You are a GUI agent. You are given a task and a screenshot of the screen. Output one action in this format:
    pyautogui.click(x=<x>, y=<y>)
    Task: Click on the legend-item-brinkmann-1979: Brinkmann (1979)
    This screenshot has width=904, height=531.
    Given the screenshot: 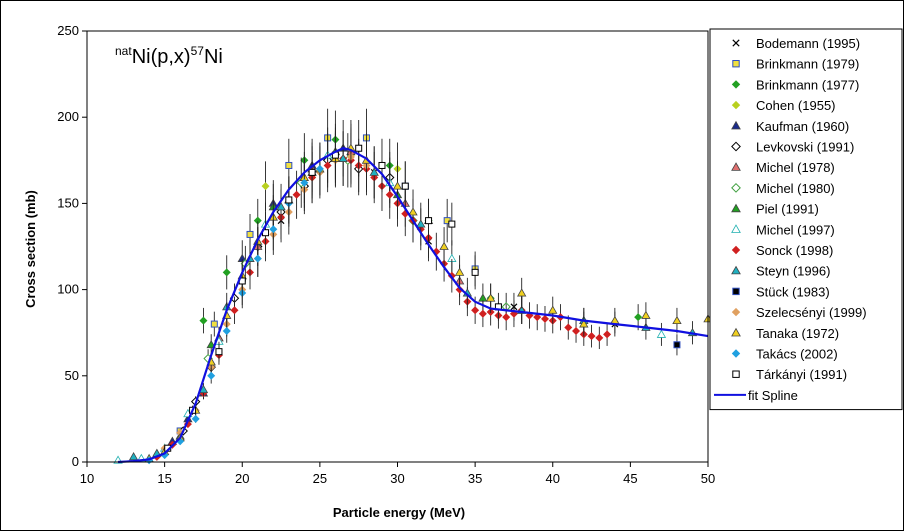 What is the action you would take?
    pyautogui.click(x=795, y=64)
    